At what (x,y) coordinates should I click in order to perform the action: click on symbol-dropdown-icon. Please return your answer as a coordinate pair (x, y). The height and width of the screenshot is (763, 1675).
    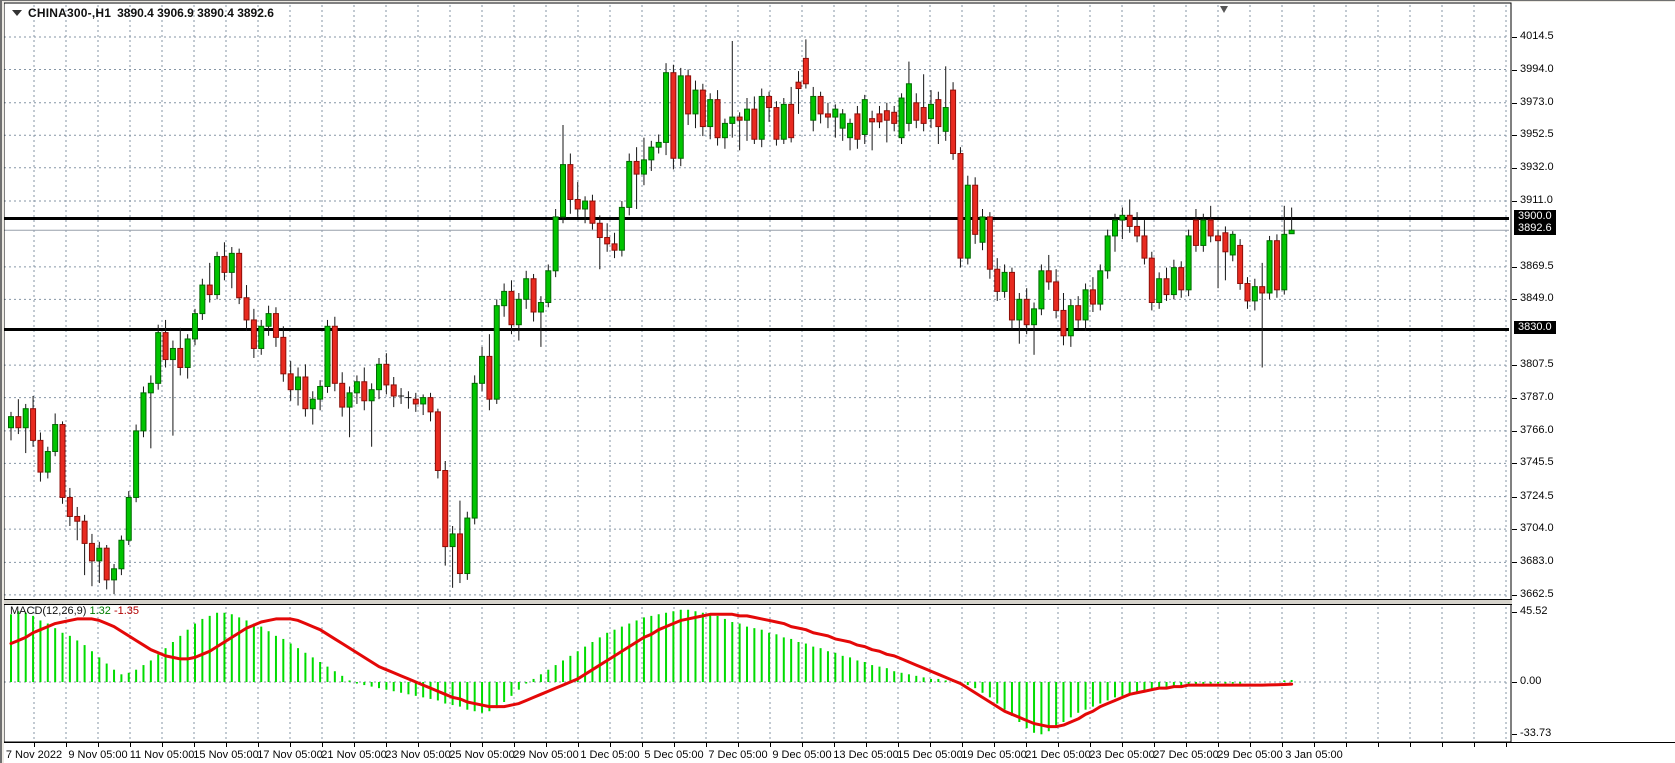
    Looking at the image, I should click on (17, 13).